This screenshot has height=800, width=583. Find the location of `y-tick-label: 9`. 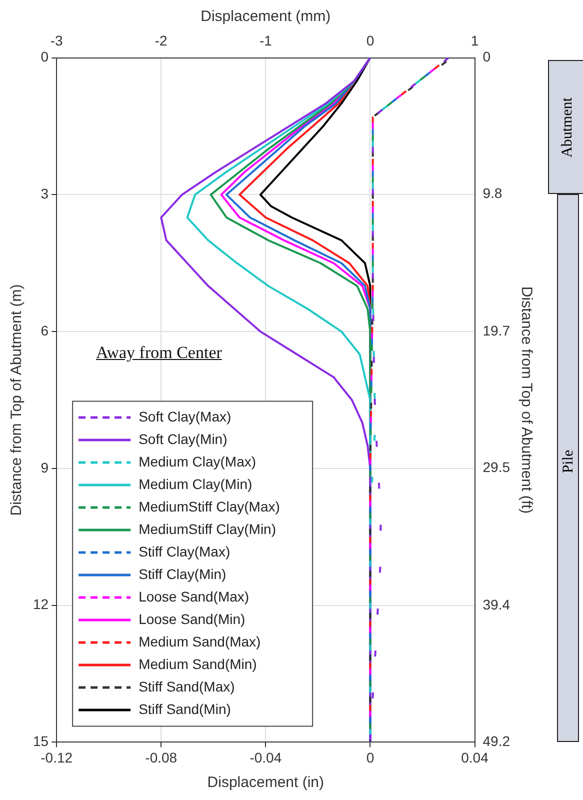

y-tick-label: 9 is located at coordinates (44, 467).